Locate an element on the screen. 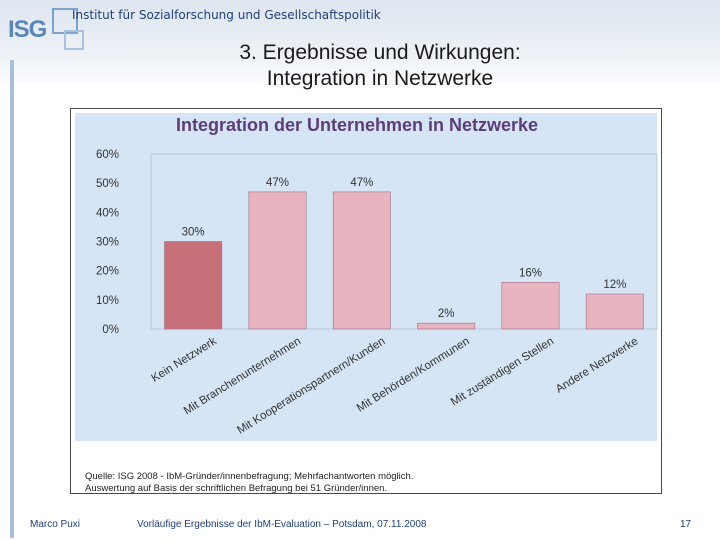 This screenshot has height=540, width=720. bar-value-label: 16% is located at coordinates (530, 273).